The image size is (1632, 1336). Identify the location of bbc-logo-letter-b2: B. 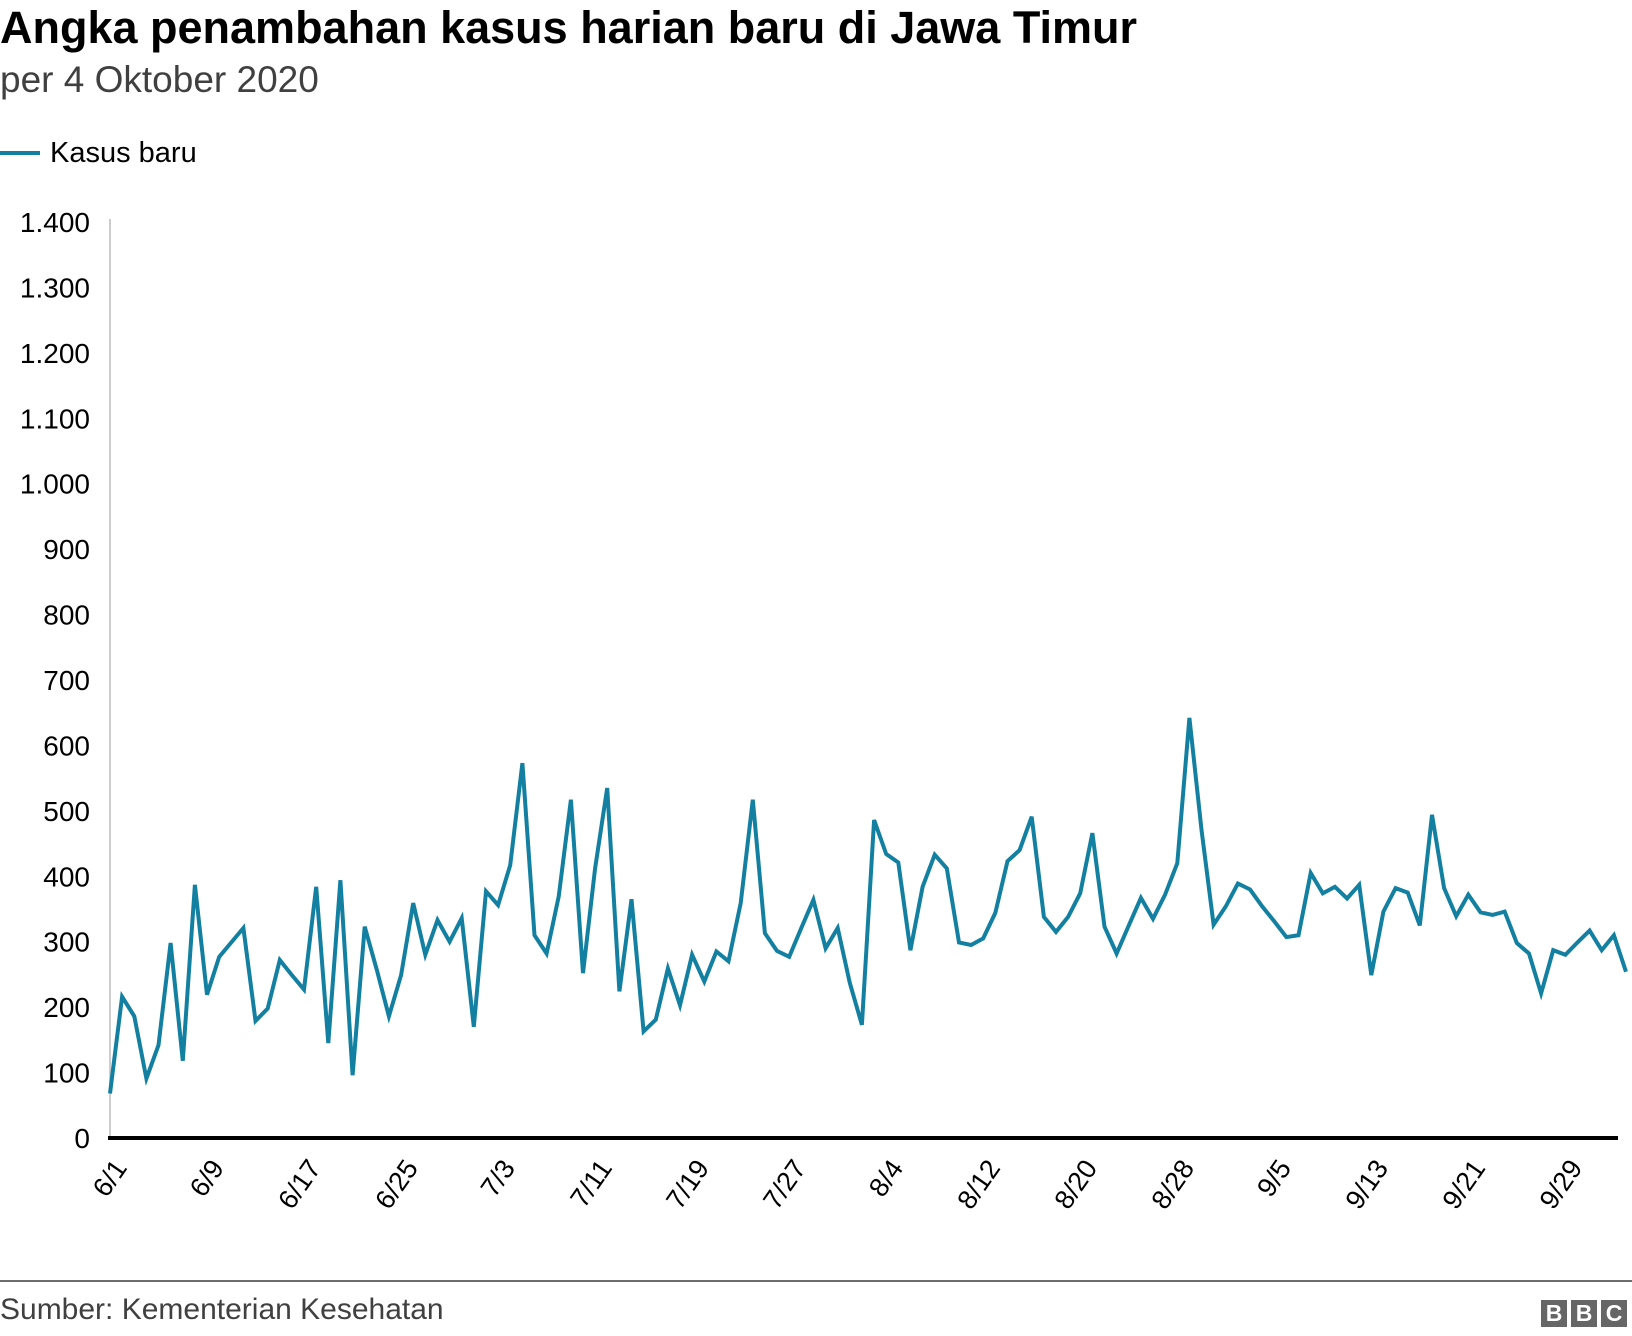
(1584, 1313).